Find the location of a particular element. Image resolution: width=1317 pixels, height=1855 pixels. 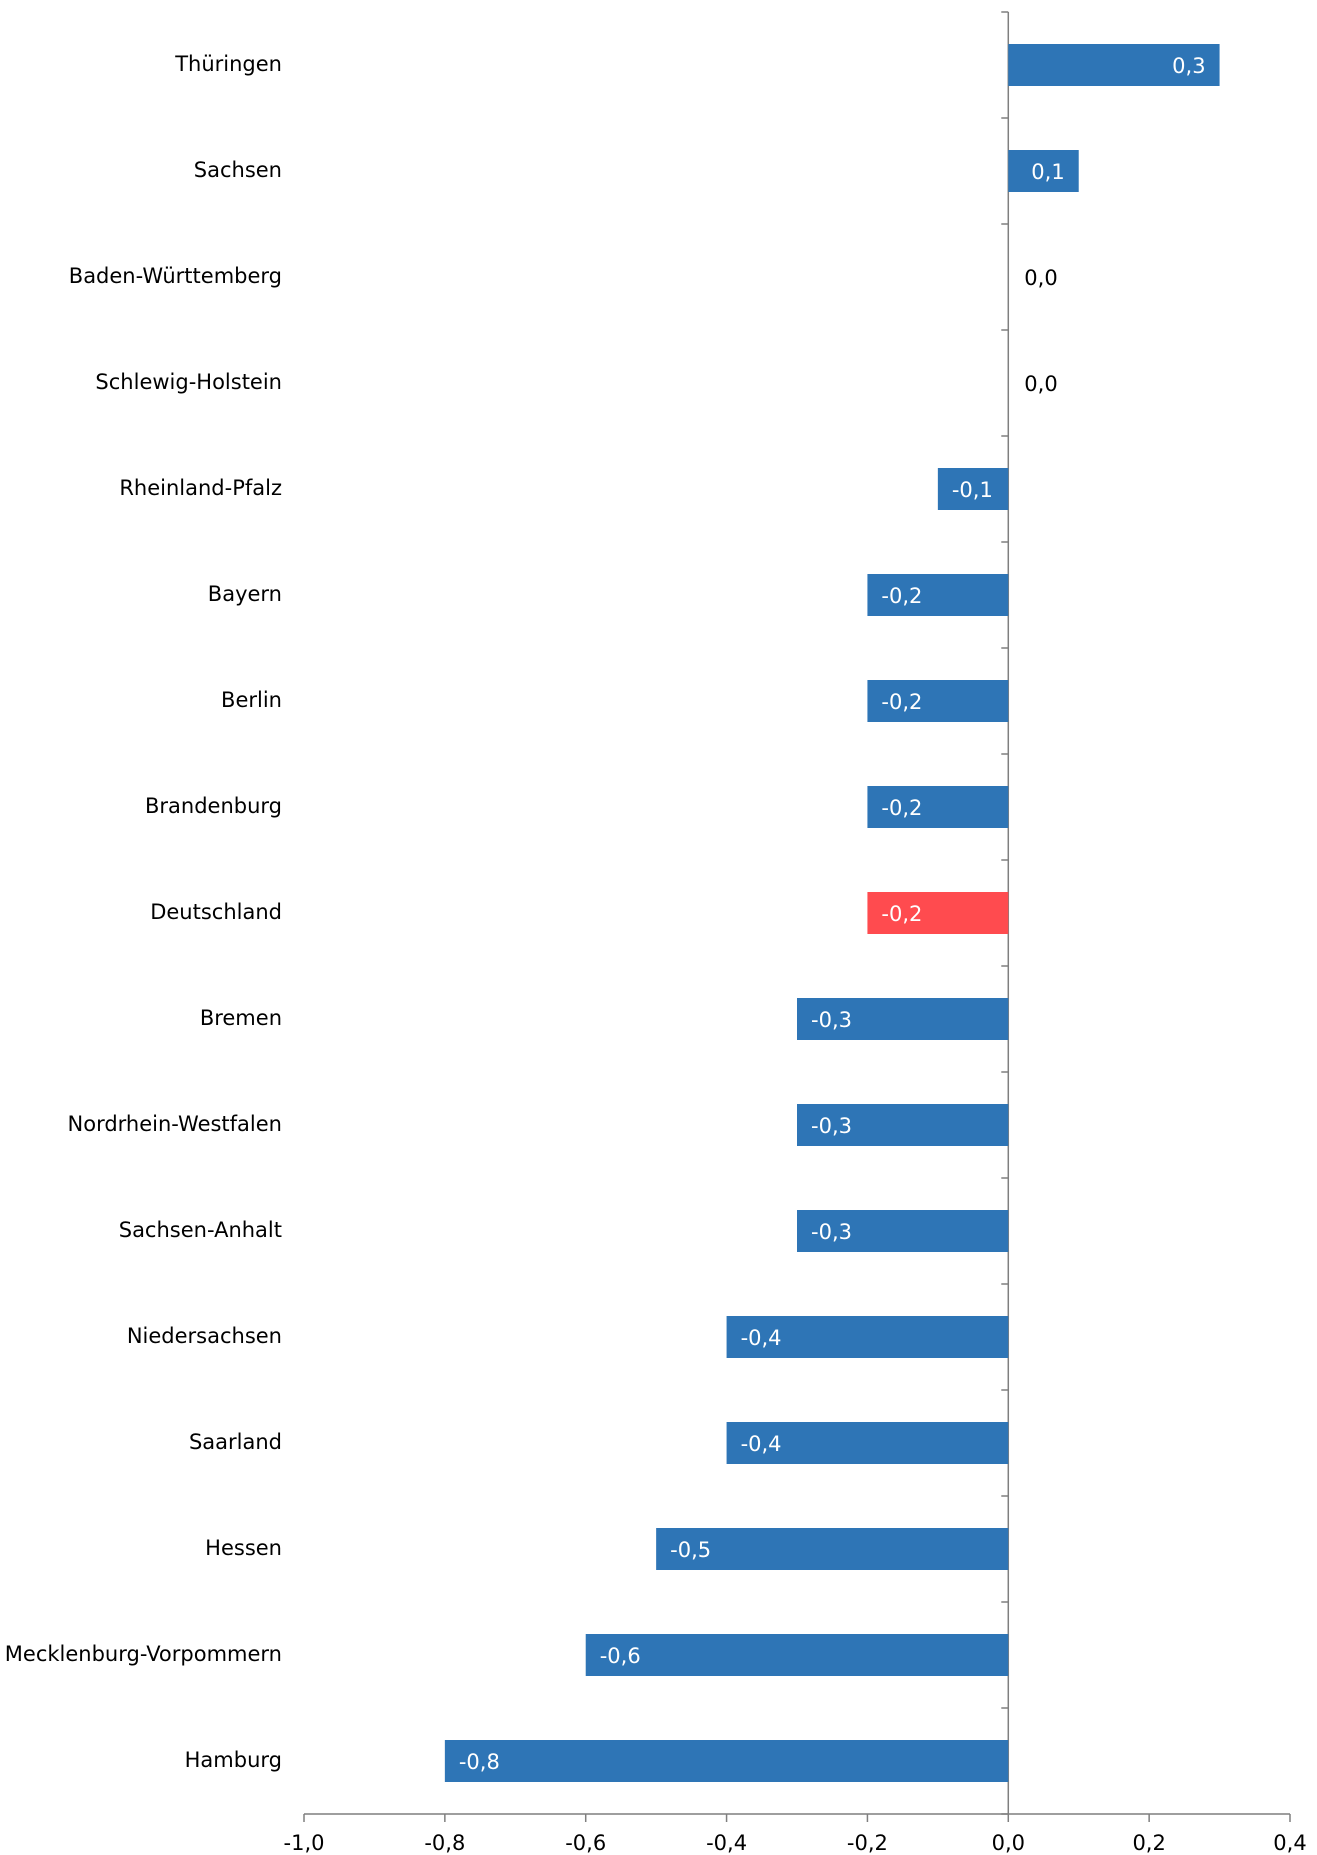

value-label: 0,3 is located at coordinates (1188, 66).